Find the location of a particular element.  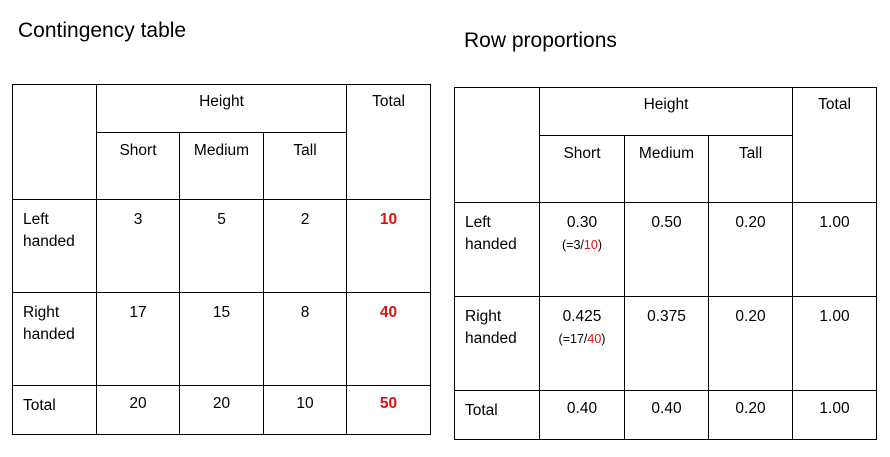

row-total: 40 is located at coordinates (389, 339).